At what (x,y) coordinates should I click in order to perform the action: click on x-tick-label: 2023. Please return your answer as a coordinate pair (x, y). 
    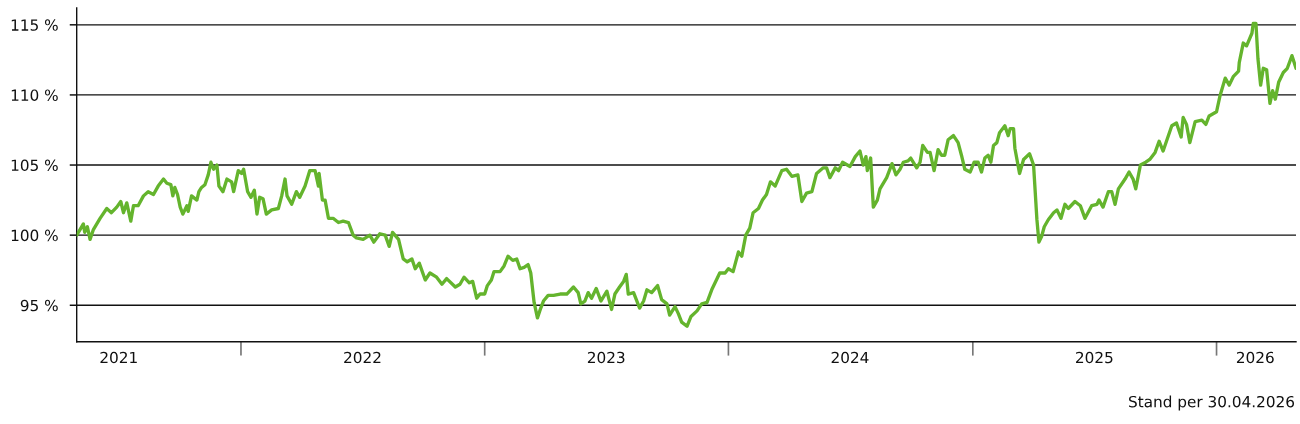
    Looking at the image, I should click on (606, 357).